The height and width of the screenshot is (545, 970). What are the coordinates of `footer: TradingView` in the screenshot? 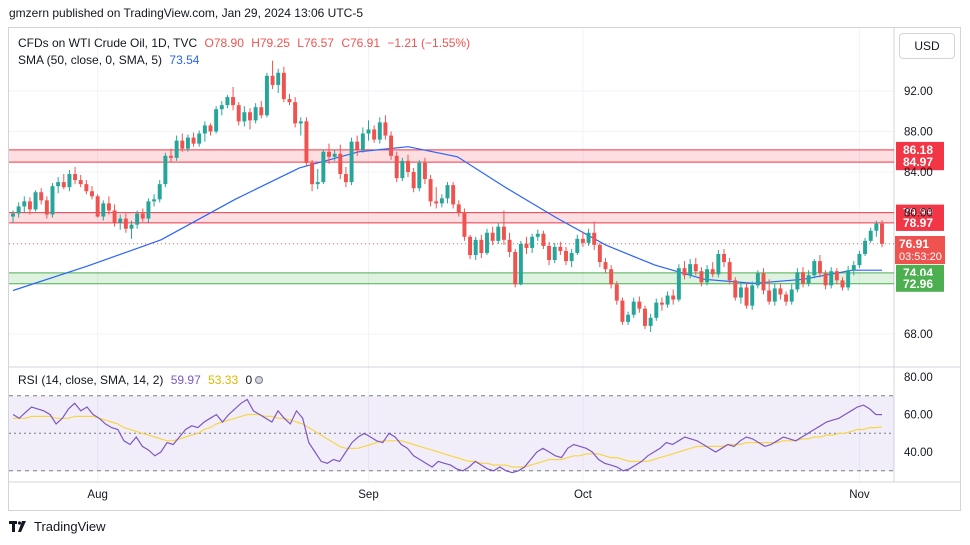 It's located at (57, 526).